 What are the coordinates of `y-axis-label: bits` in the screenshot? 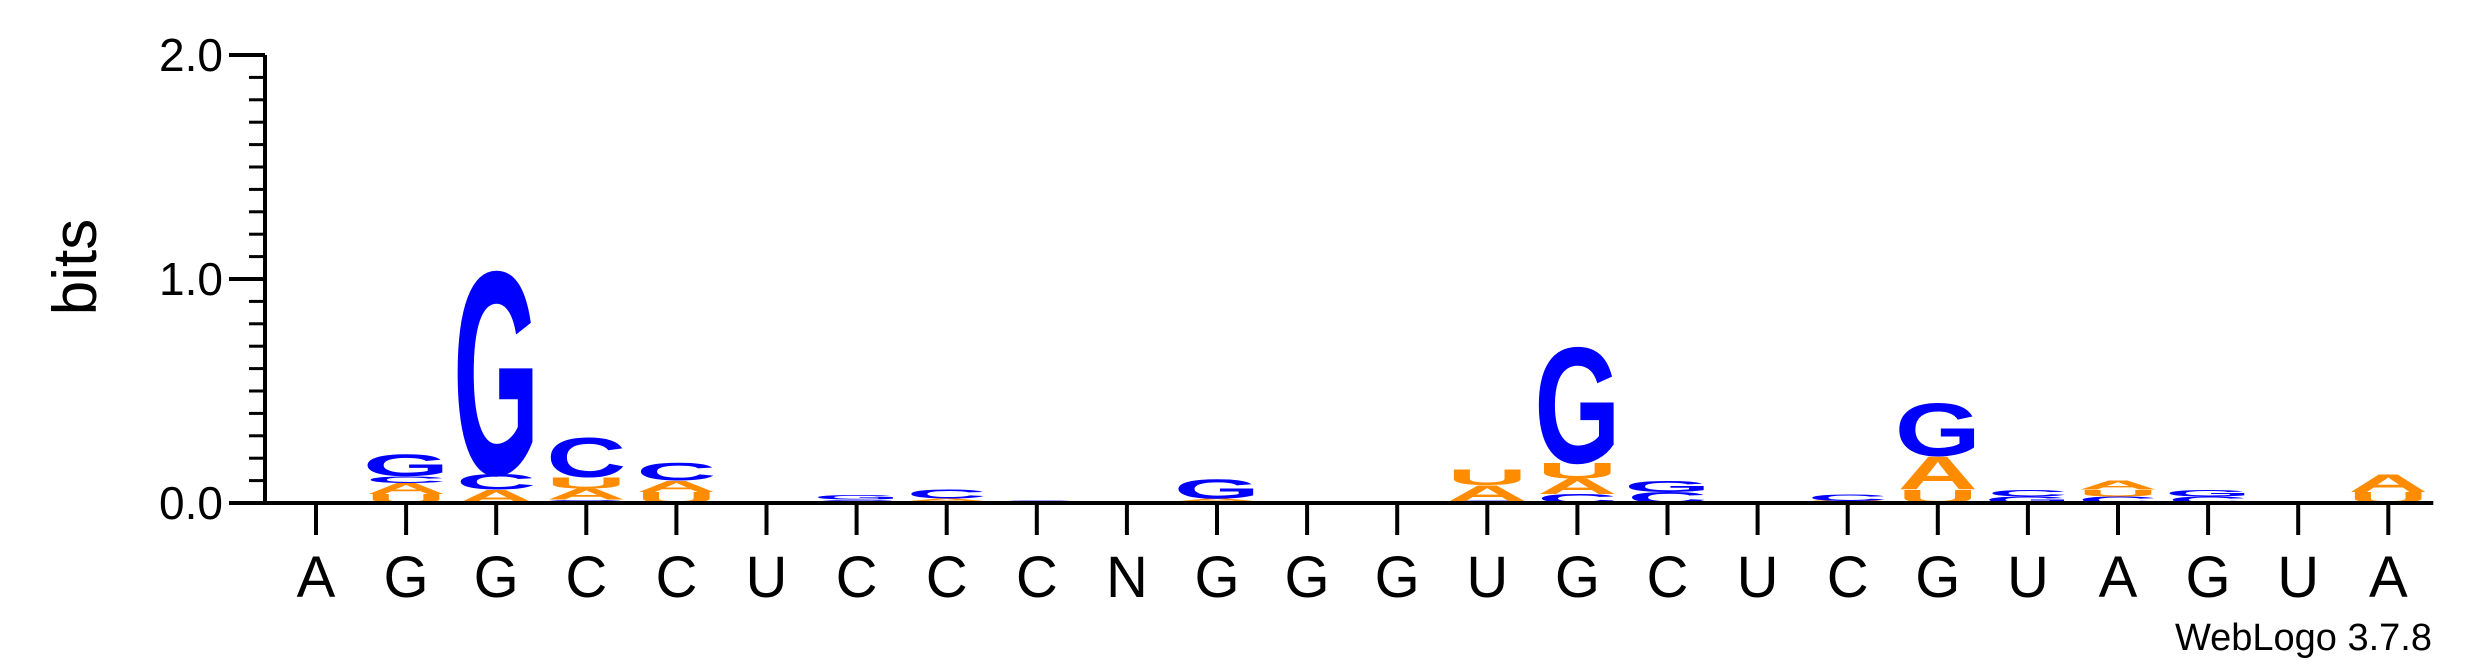 It's located at (75, 267).